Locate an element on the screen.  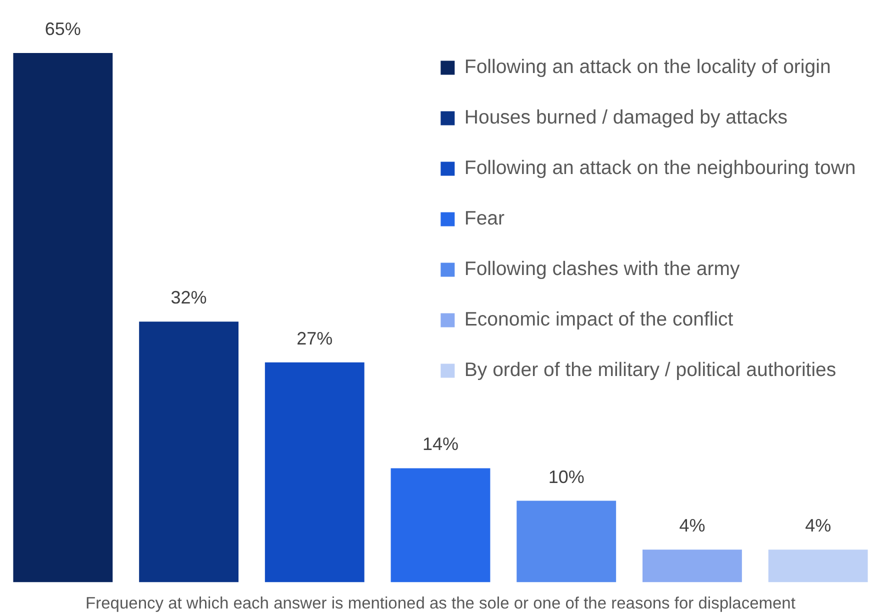
x-axis-title: Frequency at which each answer is mentioned as the sole or one of the reasons for displacement is located at coordinates (441, 603).